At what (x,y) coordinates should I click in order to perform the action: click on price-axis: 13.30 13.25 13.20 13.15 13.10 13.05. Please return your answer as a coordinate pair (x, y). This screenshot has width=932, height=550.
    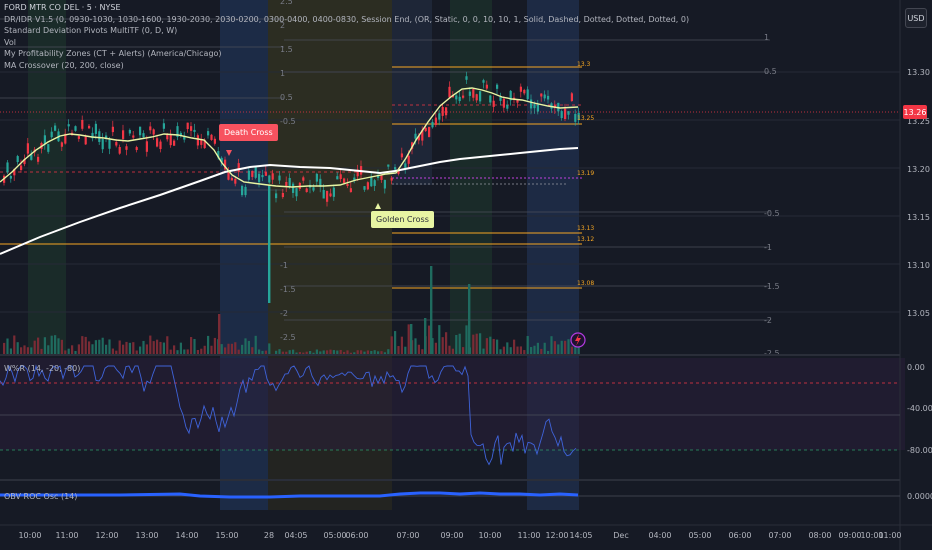
    Looking at the image, I should click on (918, 193).